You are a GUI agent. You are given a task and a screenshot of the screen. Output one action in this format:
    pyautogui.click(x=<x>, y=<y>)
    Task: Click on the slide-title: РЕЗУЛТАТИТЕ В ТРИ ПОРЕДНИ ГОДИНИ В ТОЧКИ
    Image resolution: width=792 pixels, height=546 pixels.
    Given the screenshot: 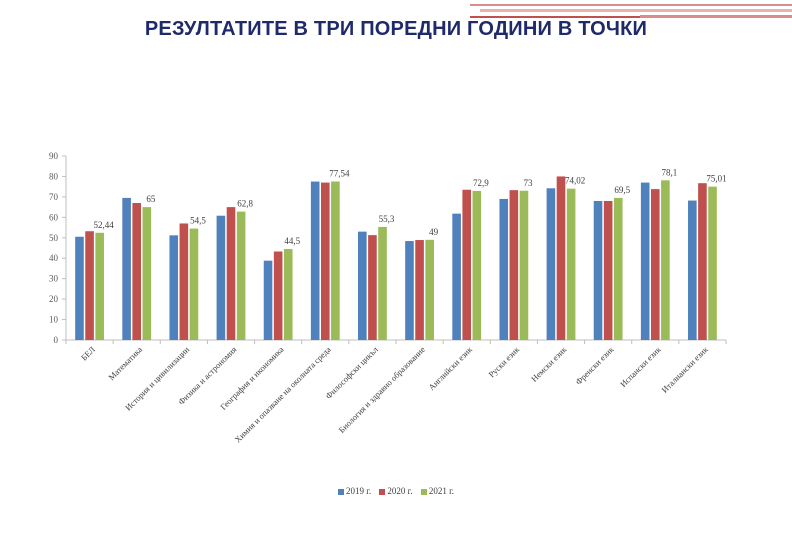 What is the action you would take?
    pyautogui.click(x=396, y=29)
    